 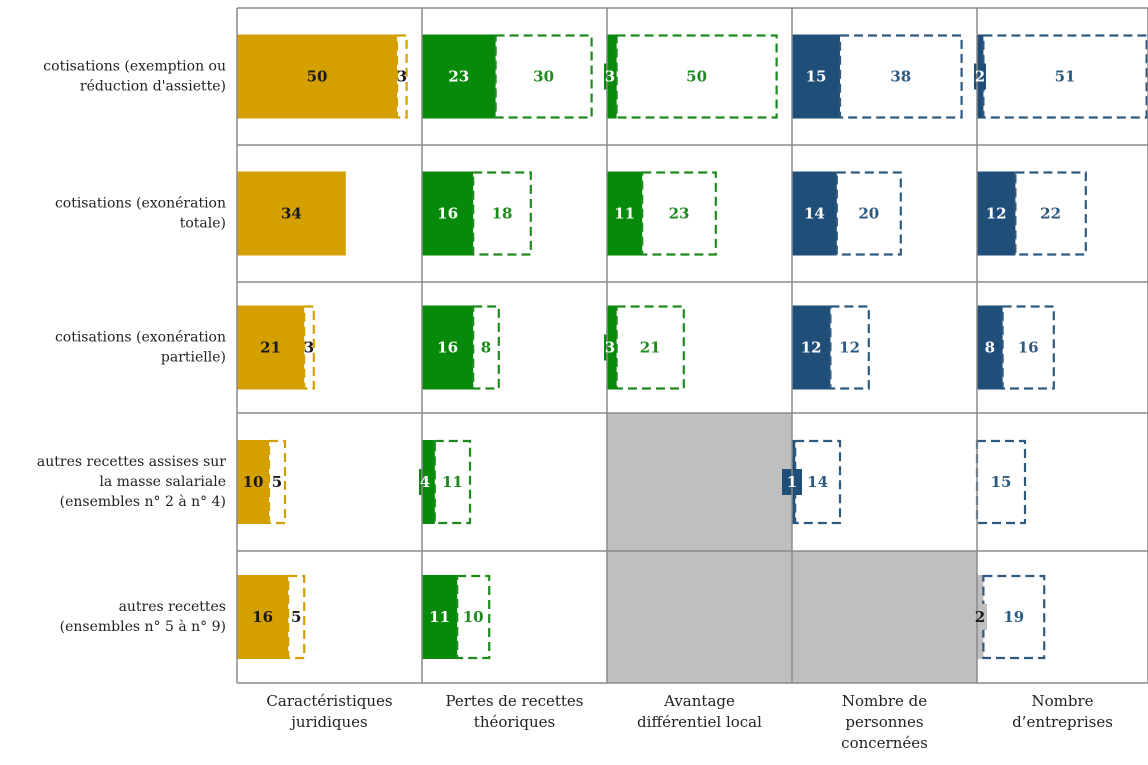 I want to click on dashed-value-label: 11, so click(x=452, y=482).